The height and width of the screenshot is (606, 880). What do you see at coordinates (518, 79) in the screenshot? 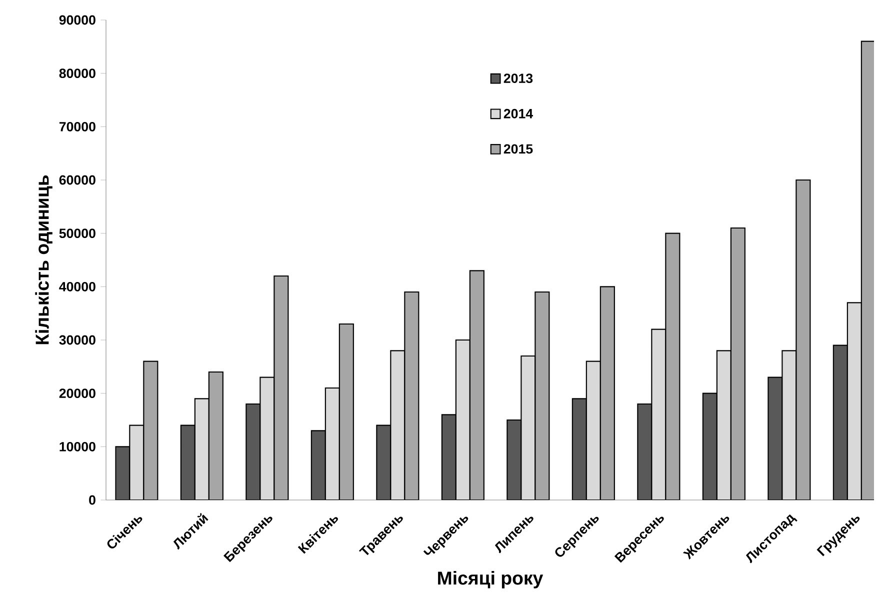
I see `legend-label: 2013` at bounding box center [518, 79].